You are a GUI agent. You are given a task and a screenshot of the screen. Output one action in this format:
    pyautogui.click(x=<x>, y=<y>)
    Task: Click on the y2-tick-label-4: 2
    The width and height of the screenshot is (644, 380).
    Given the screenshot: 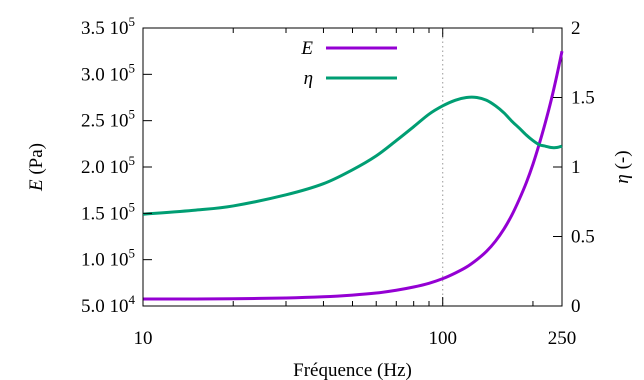 What is the action you would take?
    pyautogui.click(x=576, y=28)
    